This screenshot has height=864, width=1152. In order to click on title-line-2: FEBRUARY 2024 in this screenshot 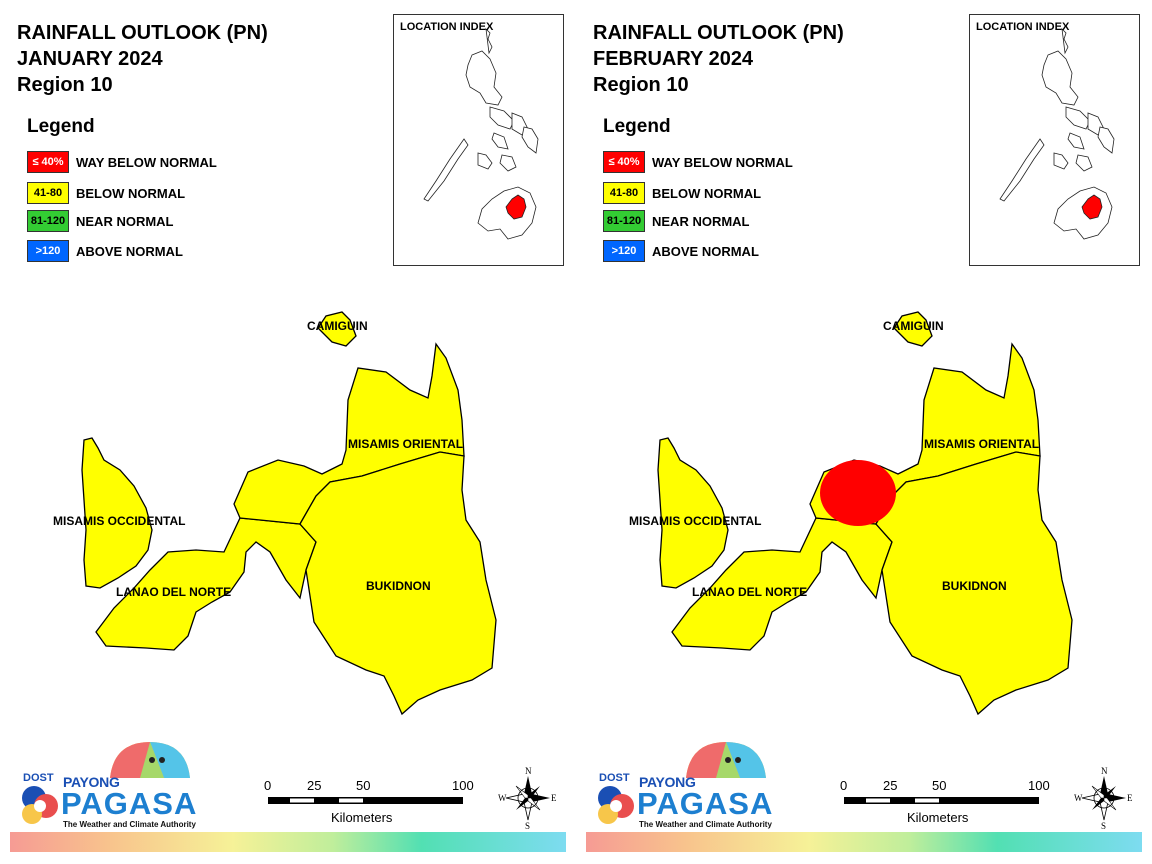, I will do `click(673, 59)`.